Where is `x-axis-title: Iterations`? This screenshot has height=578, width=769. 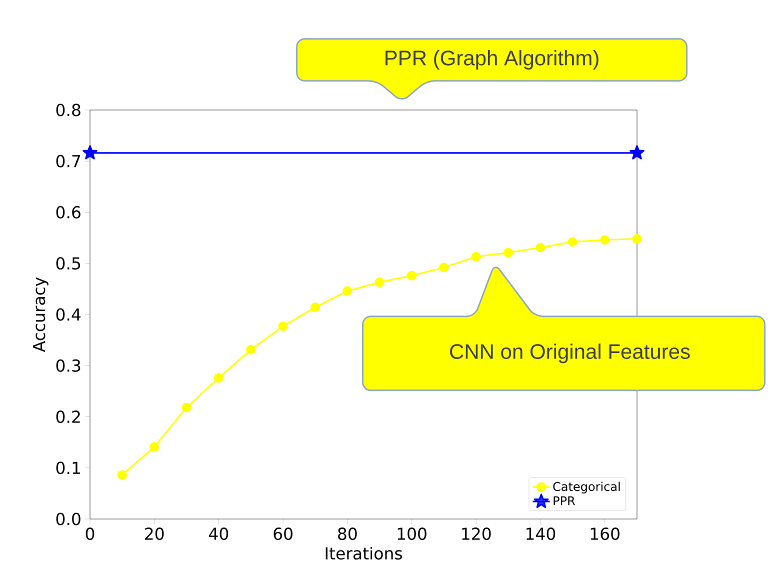
x-axis-title: Iterations is located at coordinates (364, 553).